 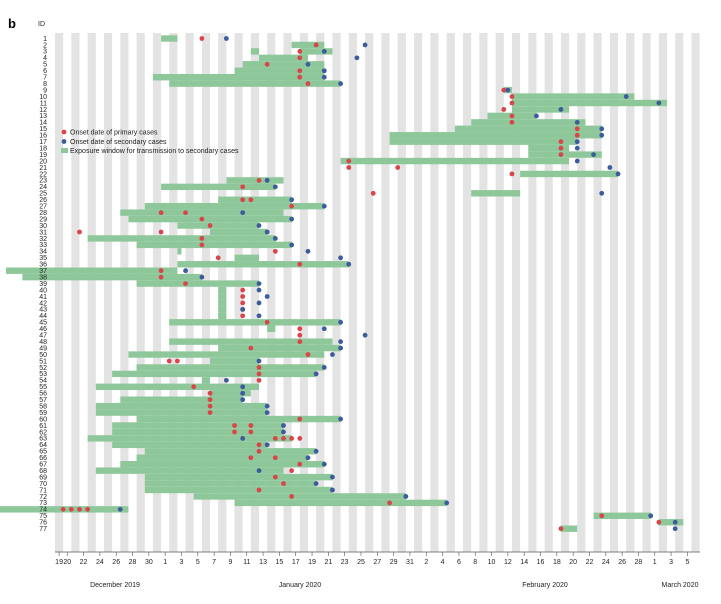 What do you see at coordinates (45, 90) in the screenshot?
I see `id-label: 9` at bounding box center [45, 90].